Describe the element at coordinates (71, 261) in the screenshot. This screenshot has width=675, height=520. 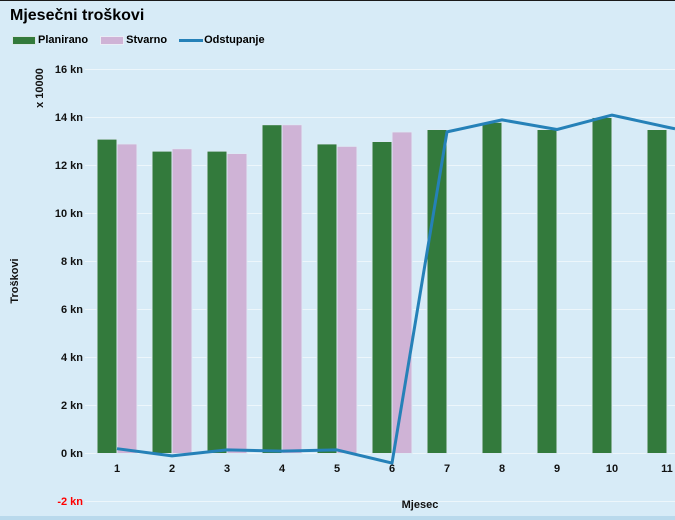
I see `y-tick-label: 8 kn` at that location.